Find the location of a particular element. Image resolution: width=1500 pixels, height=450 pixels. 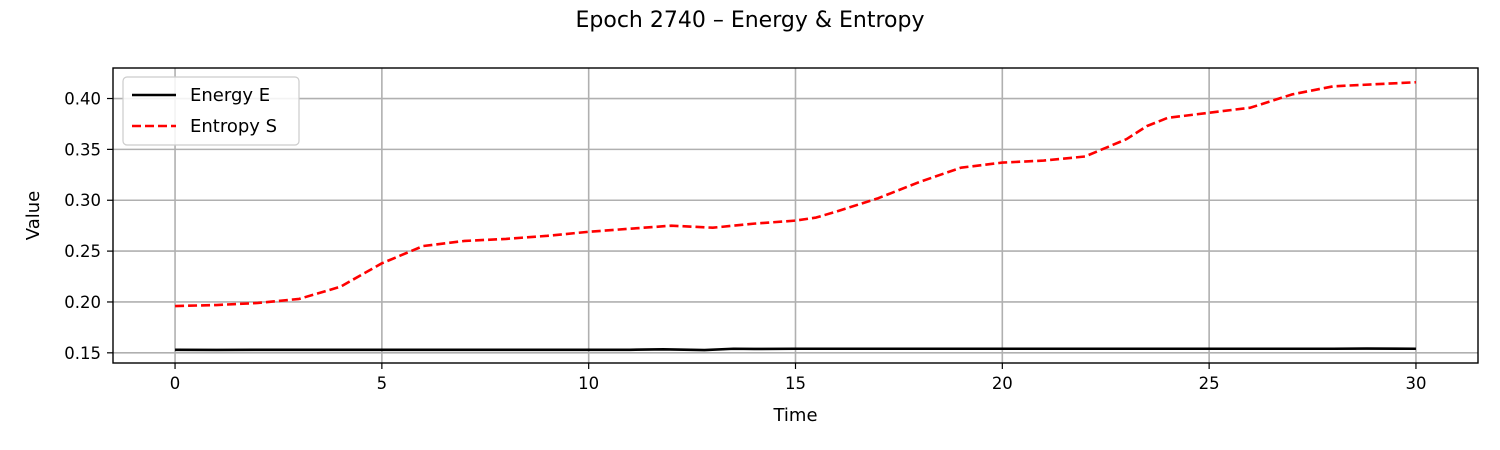

x-tick-label: 30 is located at coordinates (1415, 383).